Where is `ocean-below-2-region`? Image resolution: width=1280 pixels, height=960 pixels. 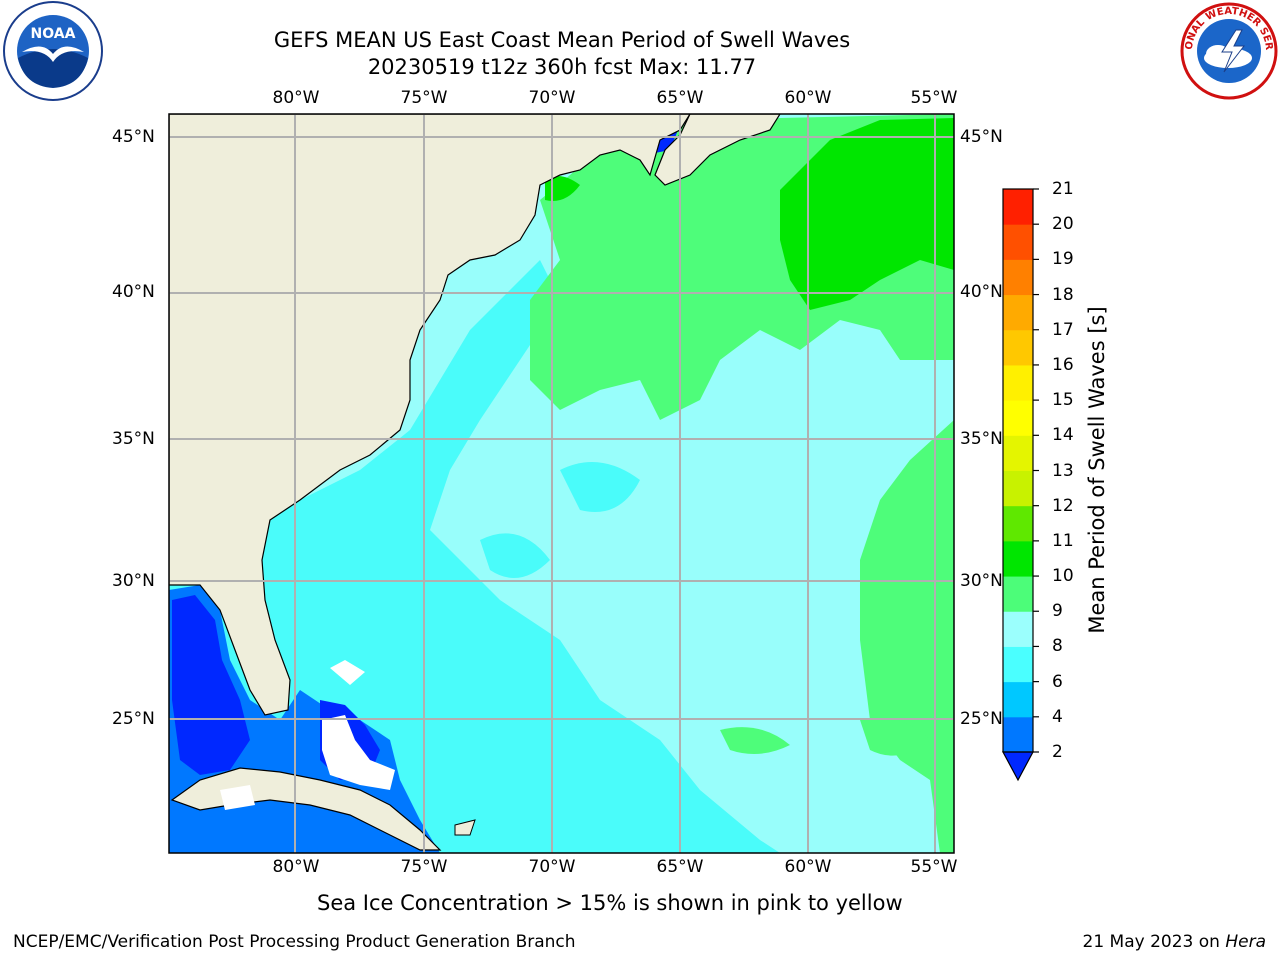 ocean-below-2-region is located at coordinates (211, 685).